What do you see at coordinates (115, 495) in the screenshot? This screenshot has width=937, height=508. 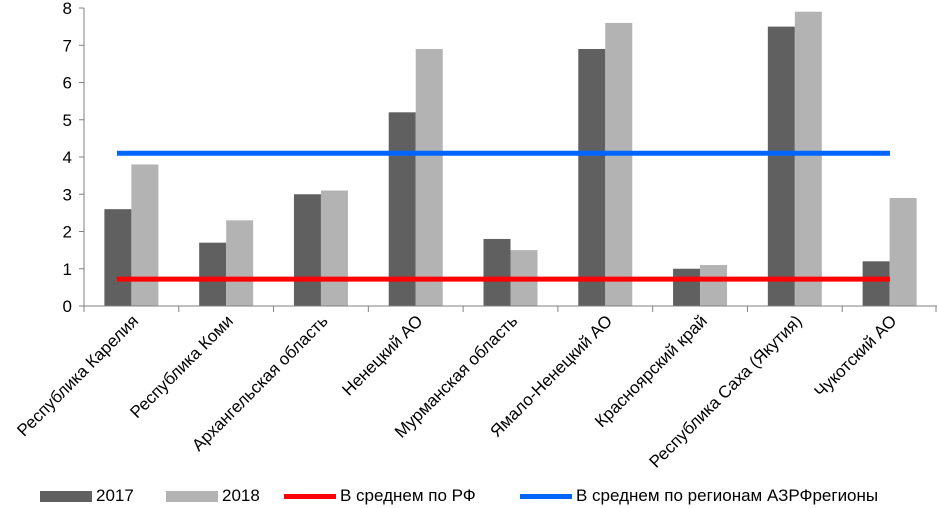 I see `legend-label-2017: 2017` at bounding box center [115, 495].